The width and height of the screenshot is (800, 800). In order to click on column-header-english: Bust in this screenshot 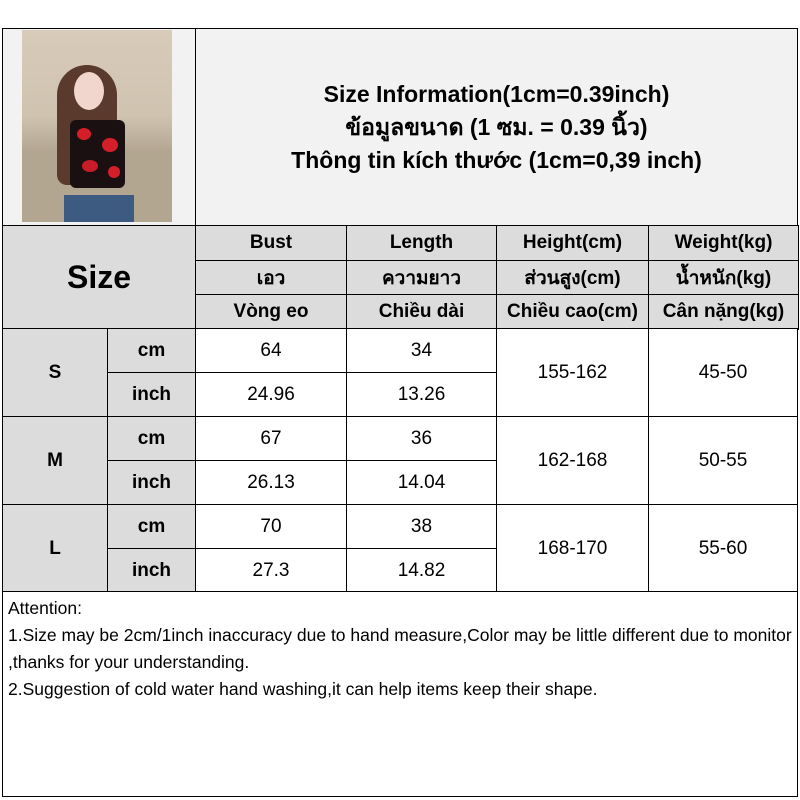, I will do `click(271, 243)`.